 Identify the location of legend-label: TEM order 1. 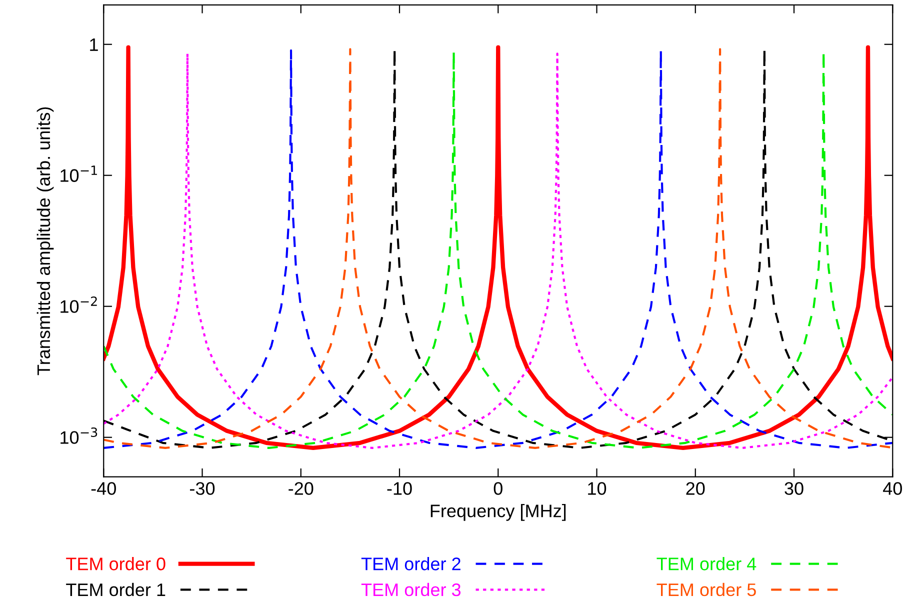
(116, 589).